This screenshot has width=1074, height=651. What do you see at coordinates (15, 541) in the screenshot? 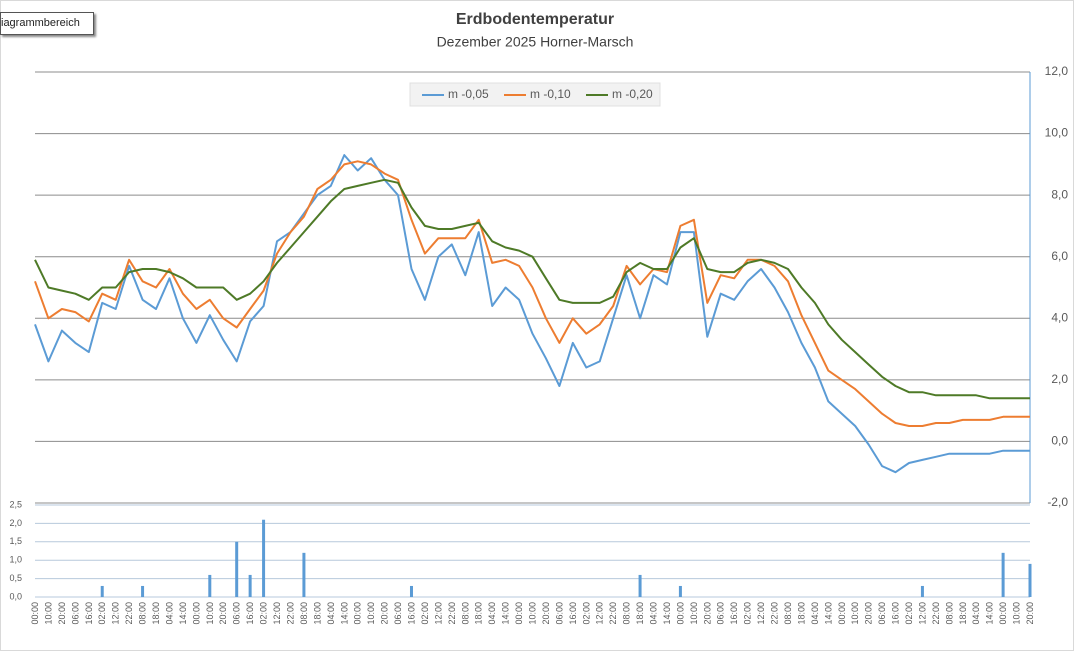
I see `y-tick-label: 1,5` at bounding box center [15, 541].